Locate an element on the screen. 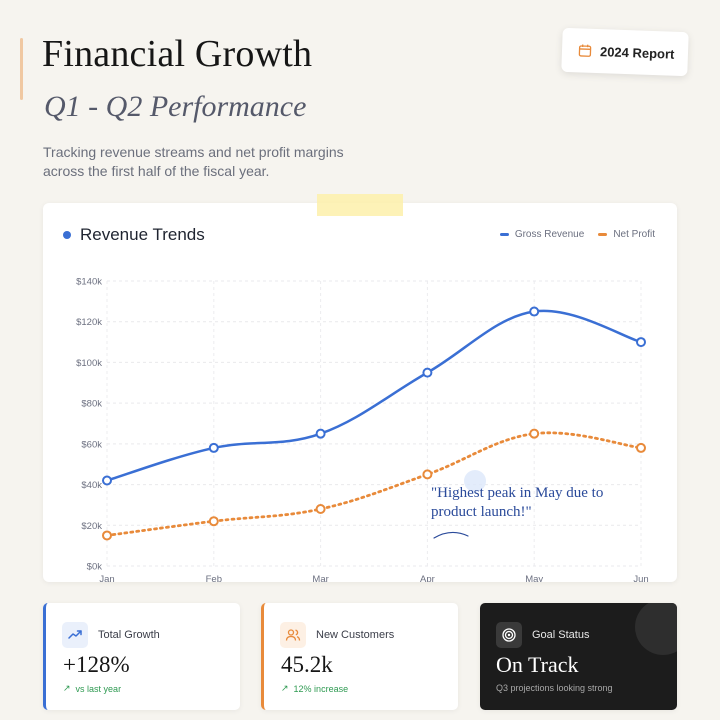 Image resolution: width=720 pixels, height=720 pixels. stat-value: On Track is located at coordinates (537, 664).